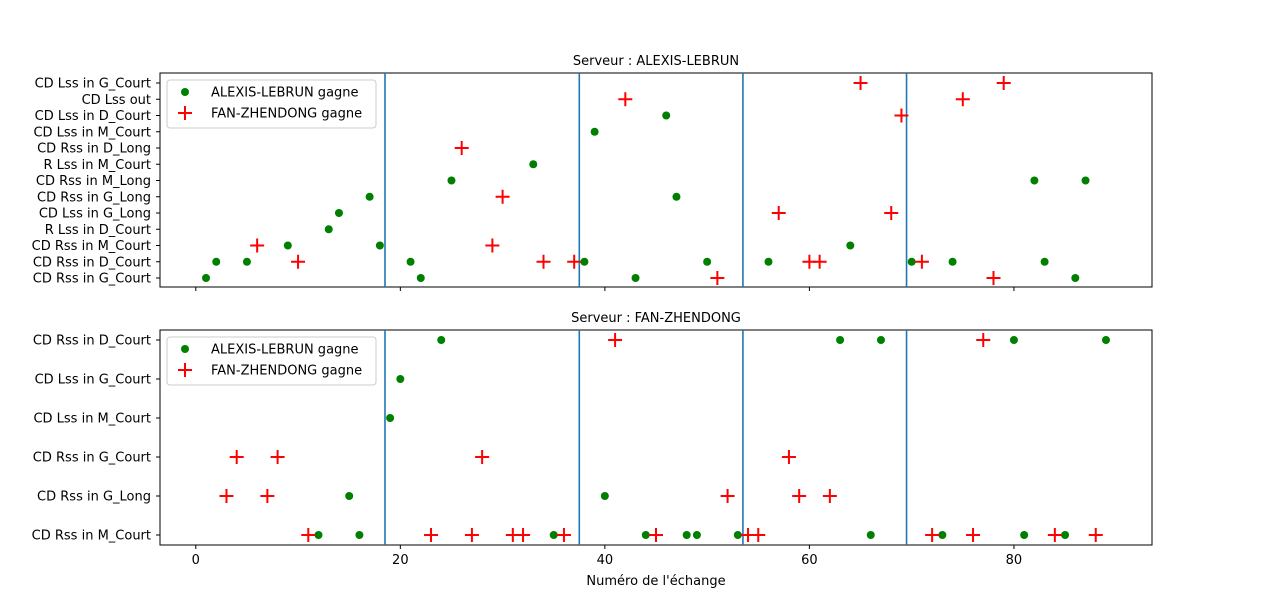 The image size is (1280, 612). I want to click on y-tick-label: R Lss in M_Court, so click(98, 165).